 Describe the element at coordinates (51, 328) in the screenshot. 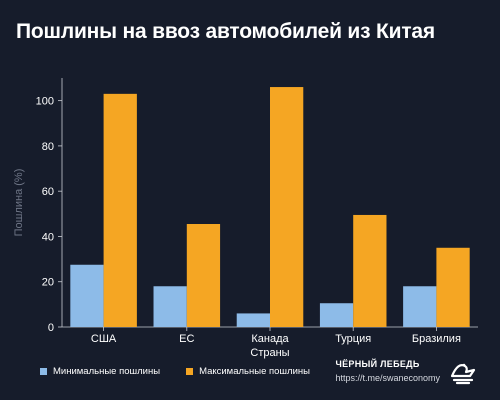

I see `y-tick-label: 0` at that location.